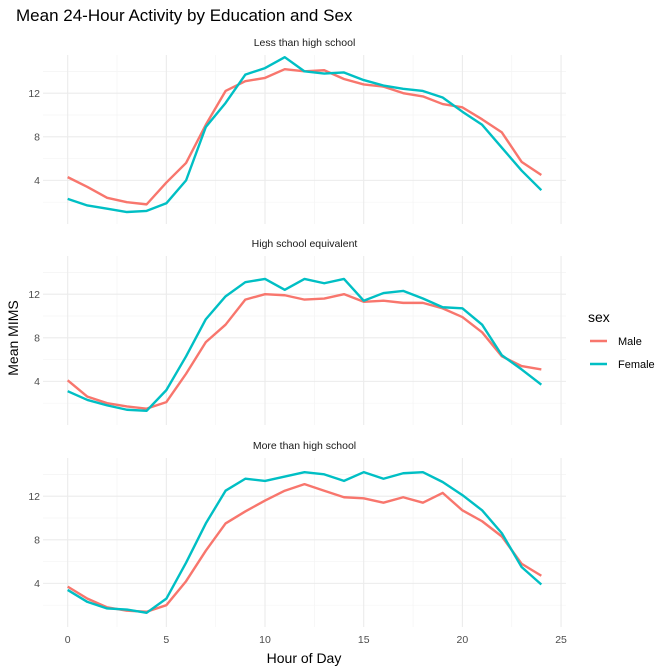 This screenshot has height=672, width=672. I want to click on legend-label-female: Female, so click(636, 365).